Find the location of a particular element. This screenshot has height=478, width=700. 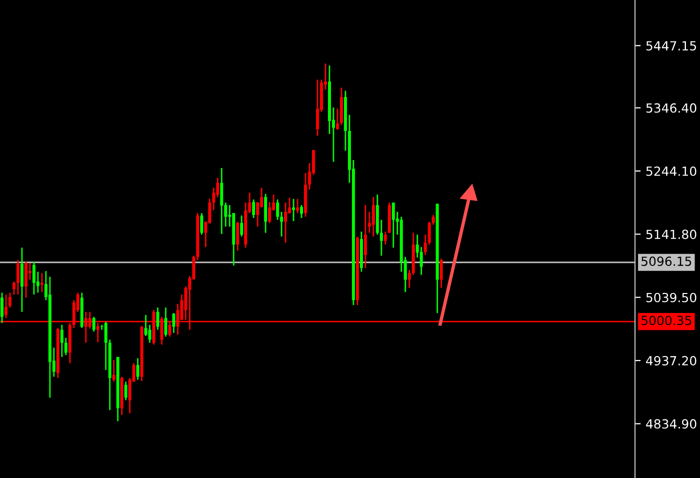

y-tick-label: 5447.15 is located at coordinates (671, 46).